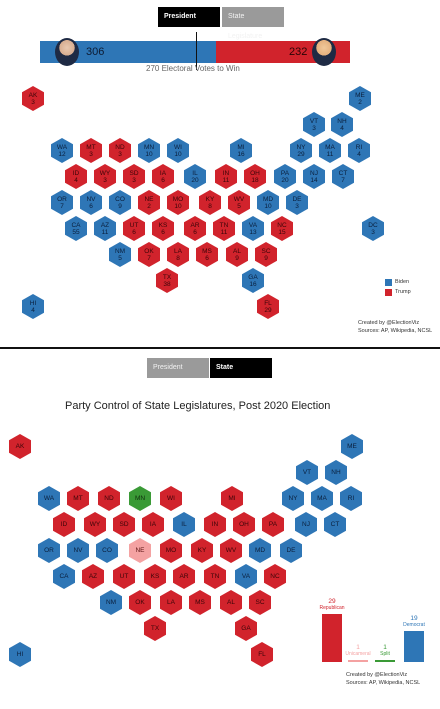  I want to click on president-hex-wy: WY 3, so click(105, 176).